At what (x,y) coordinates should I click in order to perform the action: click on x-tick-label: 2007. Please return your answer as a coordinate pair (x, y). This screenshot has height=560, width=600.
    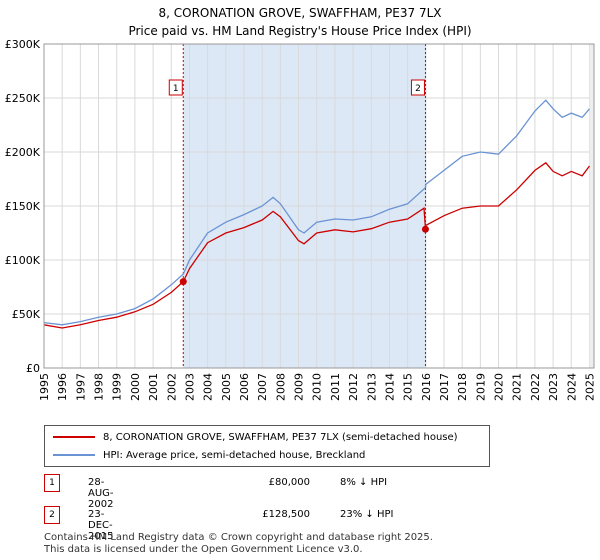
    Looking at the image, I should click on (262, 387).